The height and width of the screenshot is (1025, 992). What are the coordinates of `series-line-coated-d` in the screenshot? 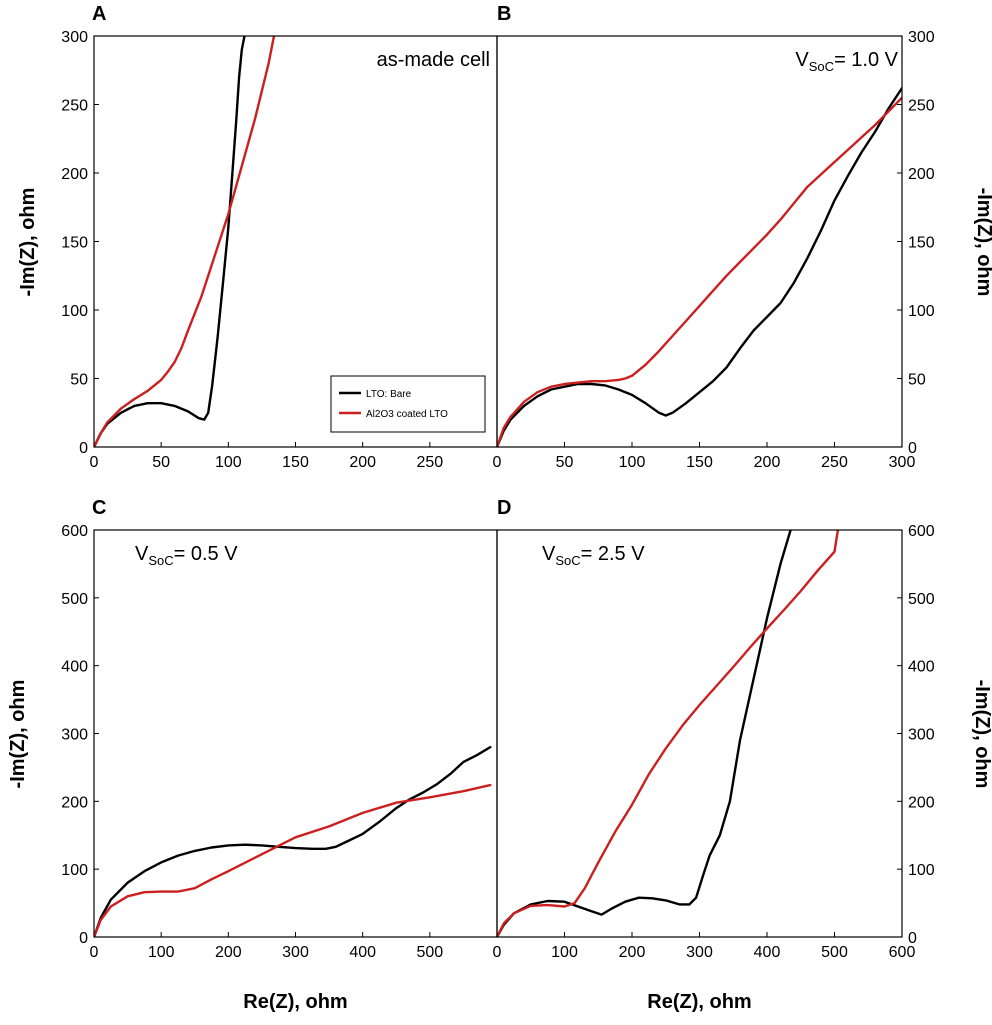 It's located at (668, 733).